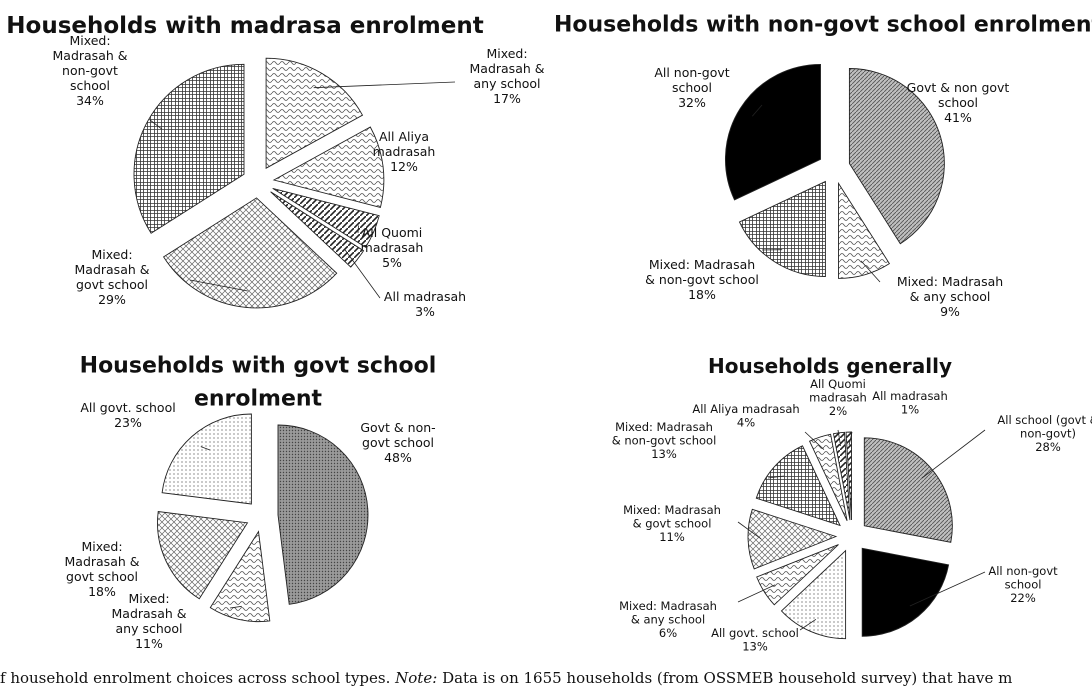 This screenshot has height=690, width=1092. What do you see at coordinates (702, 279) in the screenshot?
I see `data-label-mixed-madrasah-non-govt-school: Mixed: Madrasah & non-govt school 18%` at bounding box center [702, 279].